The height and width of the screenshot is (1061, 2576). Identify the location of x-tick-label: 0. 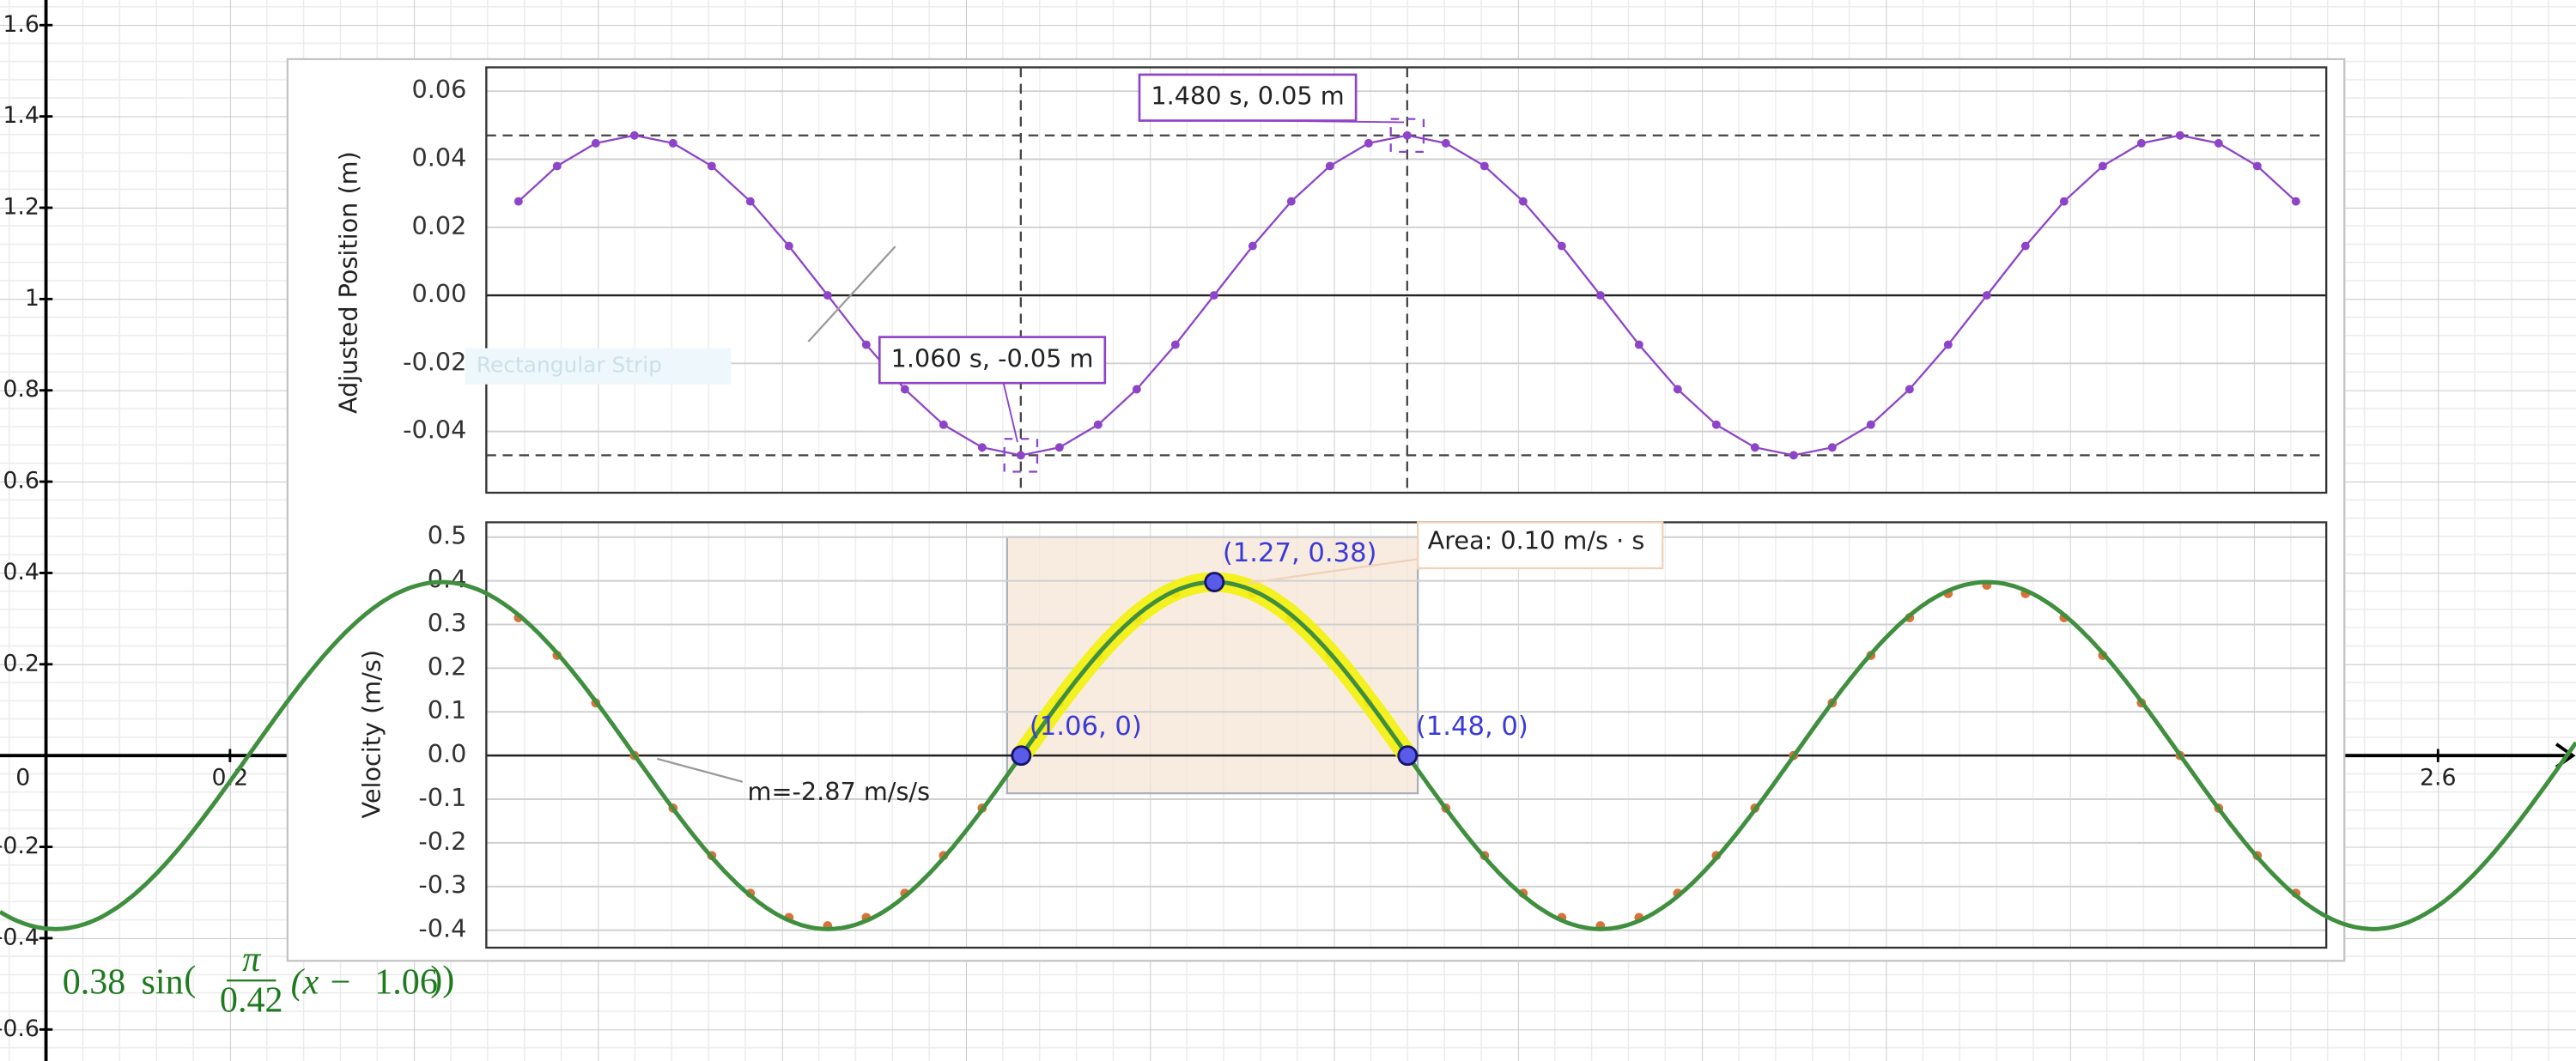
(23, 777).